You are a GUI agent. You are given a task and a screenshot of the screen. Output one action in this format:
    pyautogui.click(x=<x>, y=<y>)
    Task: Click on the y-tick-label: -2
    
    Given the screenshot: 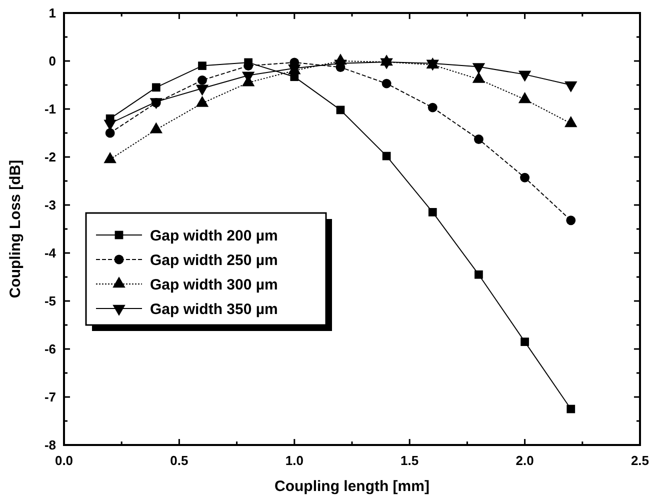 What is the action you would take?
    pyautogui.click(x=50, y=157)
    